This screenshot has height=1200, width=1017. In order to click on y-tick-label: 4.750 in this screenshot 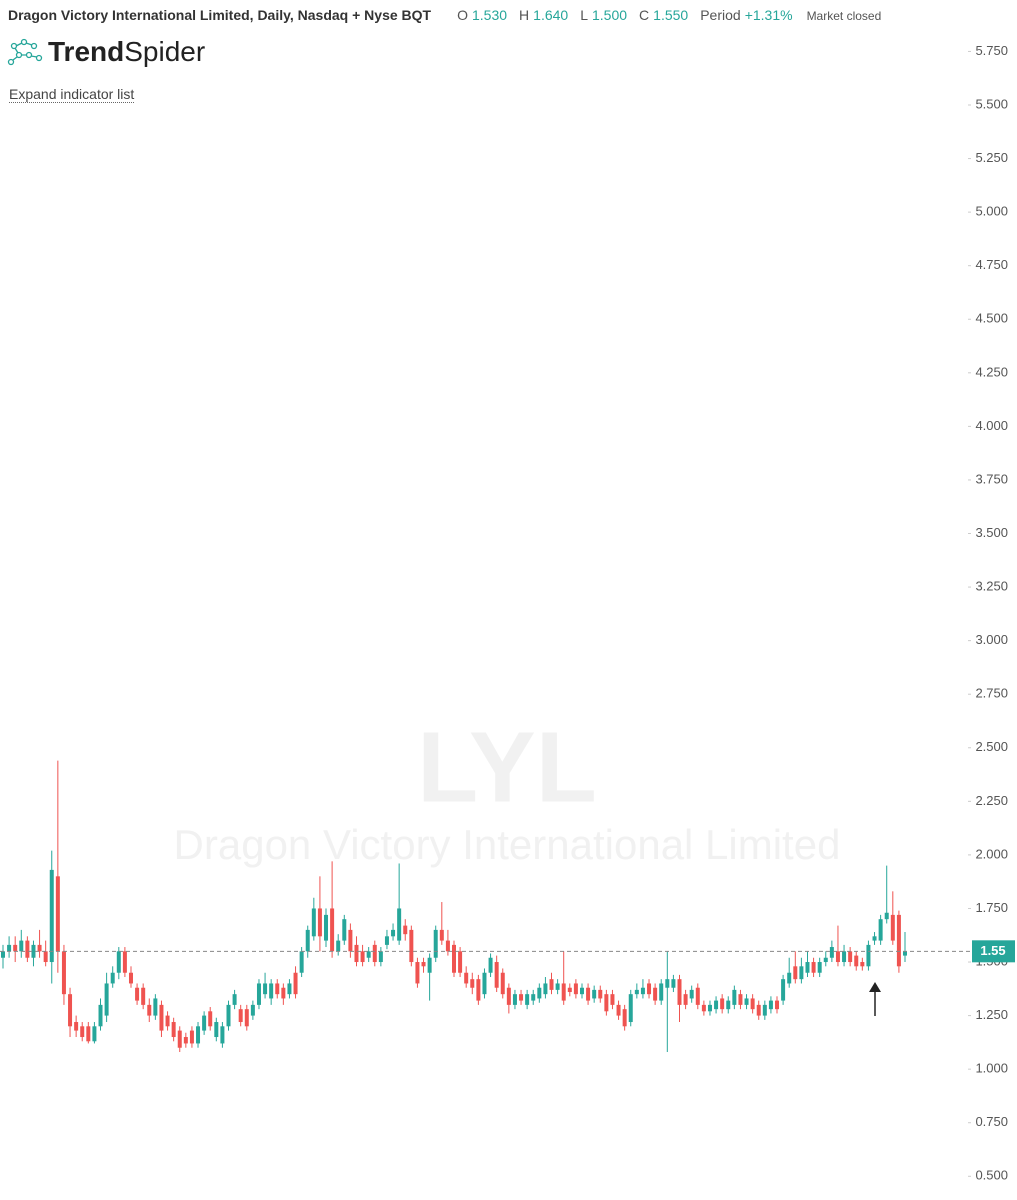, I will do `click(991, 264)`.